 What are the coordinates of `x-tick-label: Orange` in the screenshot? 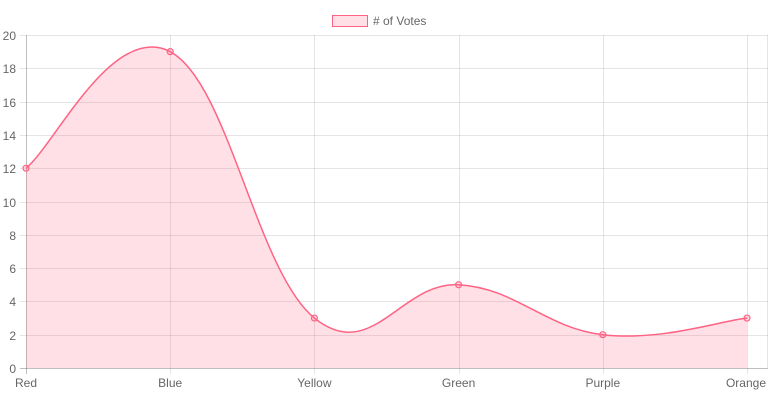 It's located at (745, 383).